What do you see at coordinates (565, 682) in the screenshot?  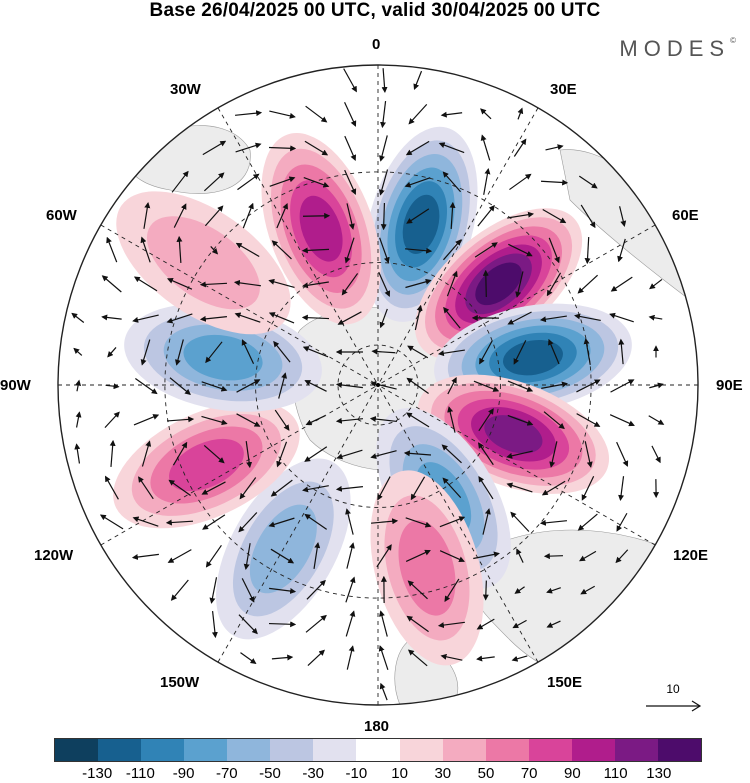 I see `lon-label-150e: 150E` at bounding box center [565, 682].